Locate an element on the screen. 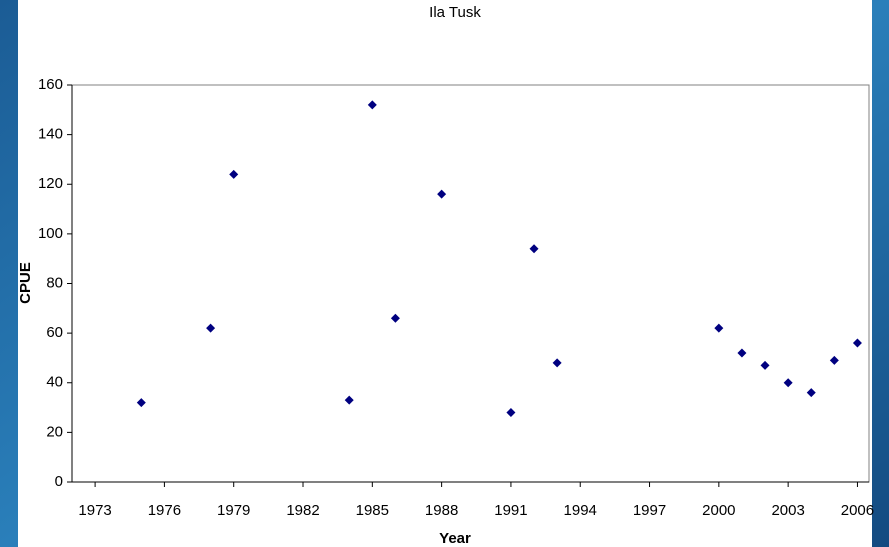 The width and height of the screenshot is (889, 547). y-tick-label: 60 is located at coordinates (54, 332).